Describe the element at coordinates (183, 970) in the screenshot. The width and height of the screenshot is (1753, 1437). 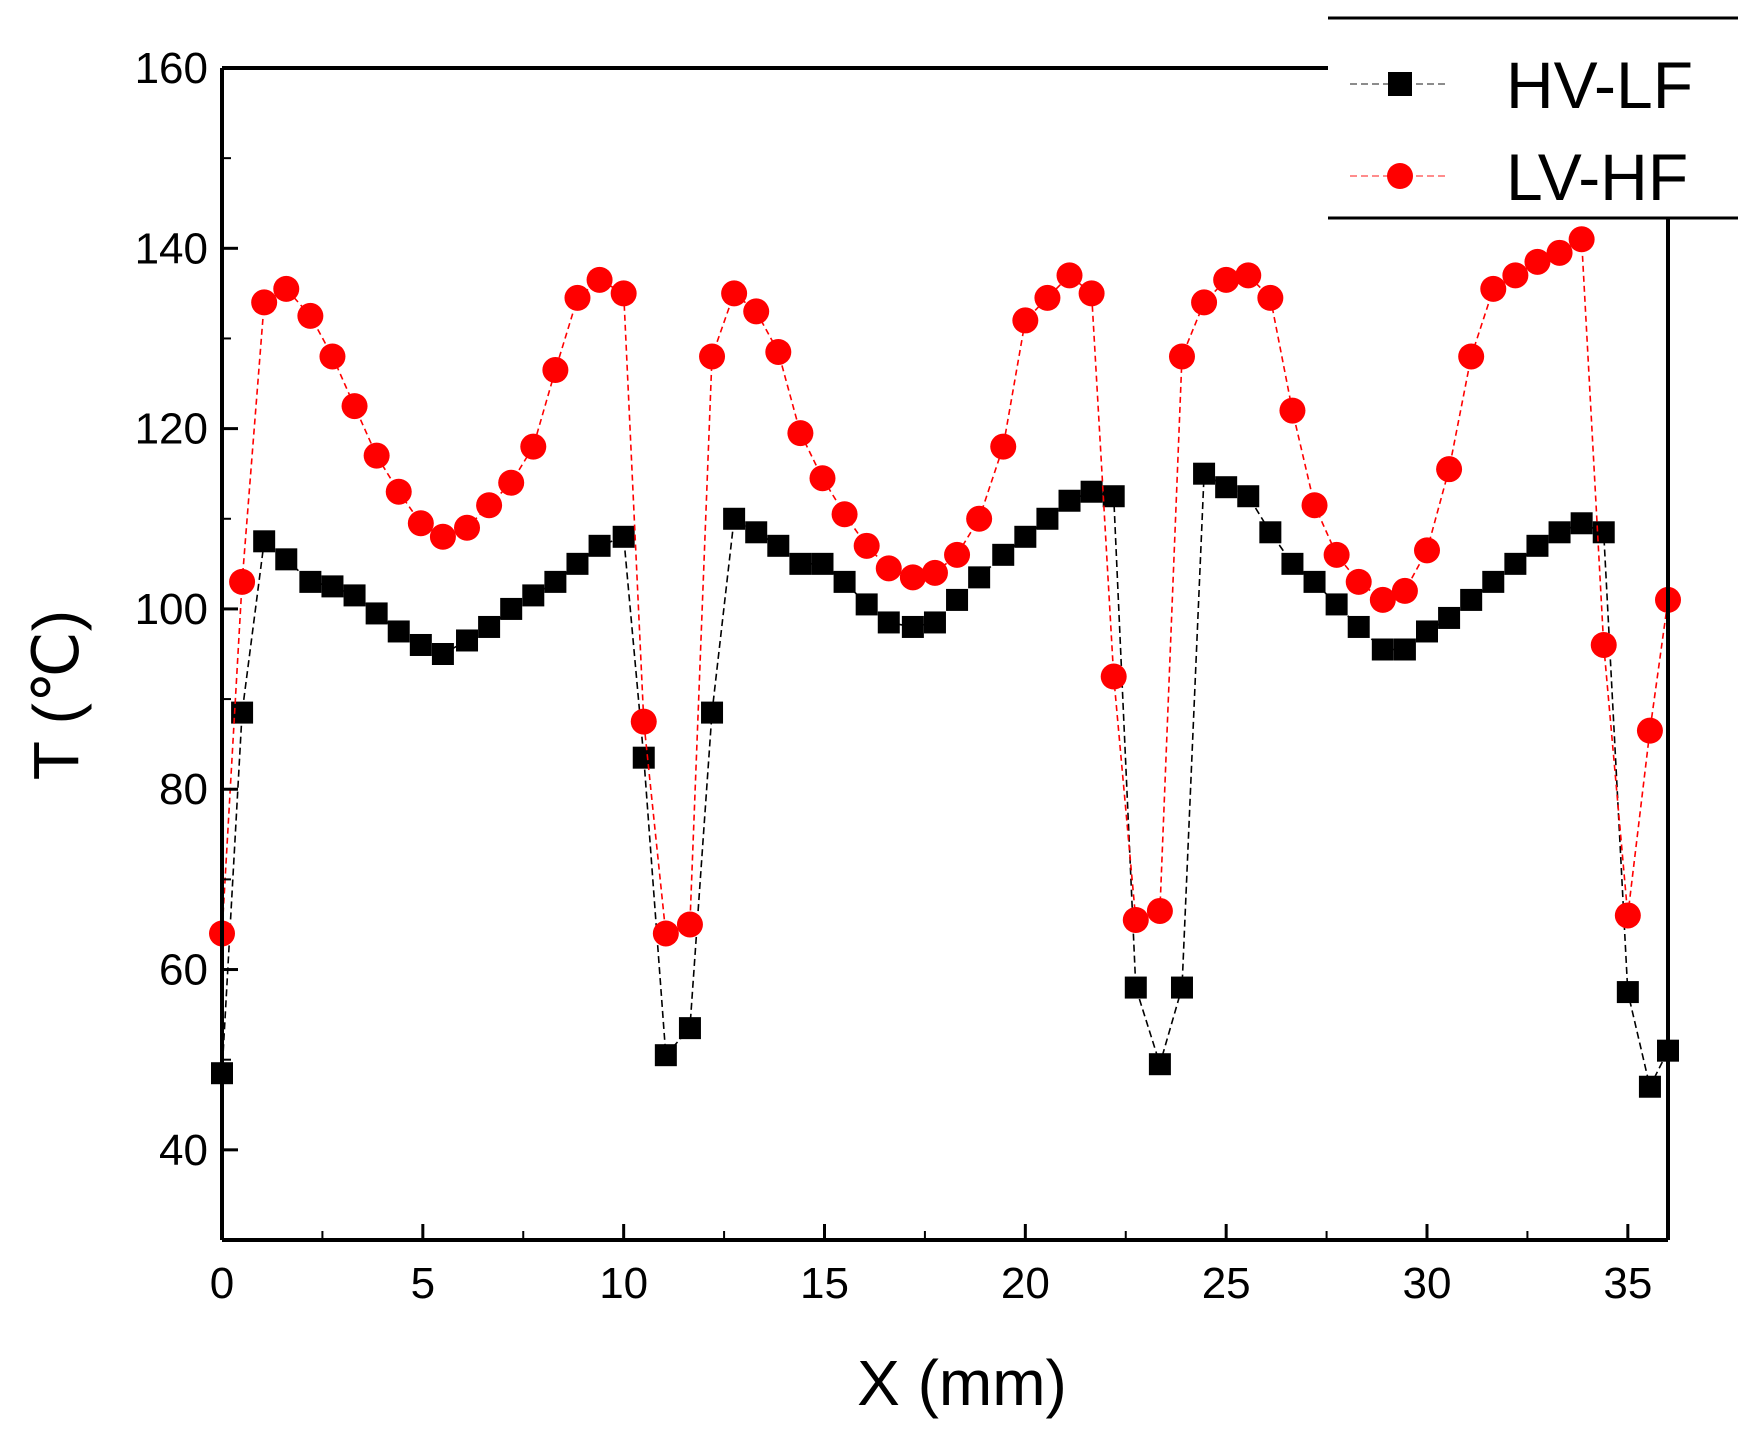
I see `y-tick-label: 60` at that location.